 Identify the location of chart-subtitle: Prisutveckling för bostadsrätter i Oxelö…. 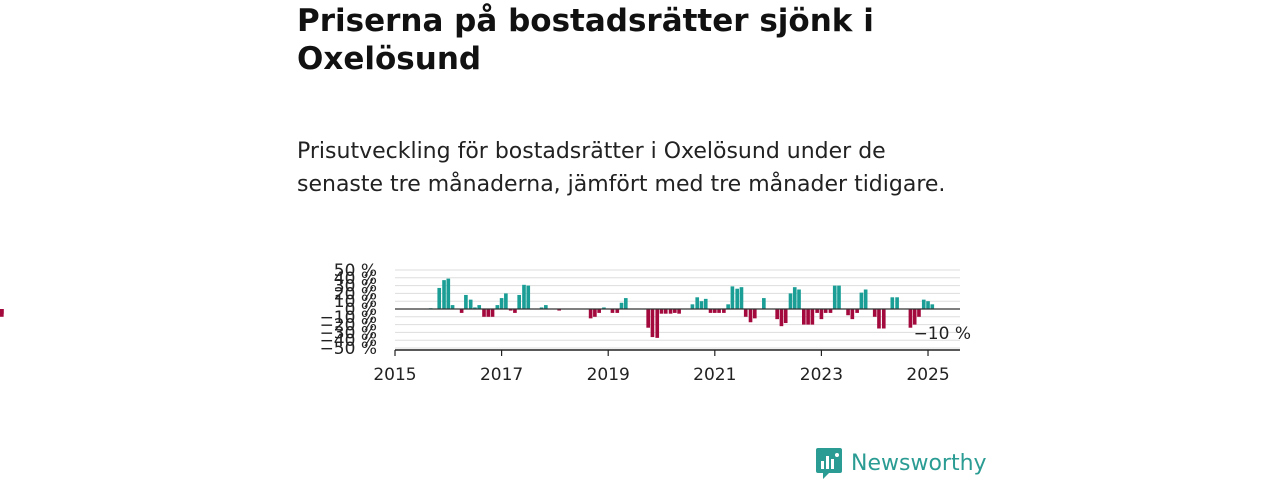
(621, 168).